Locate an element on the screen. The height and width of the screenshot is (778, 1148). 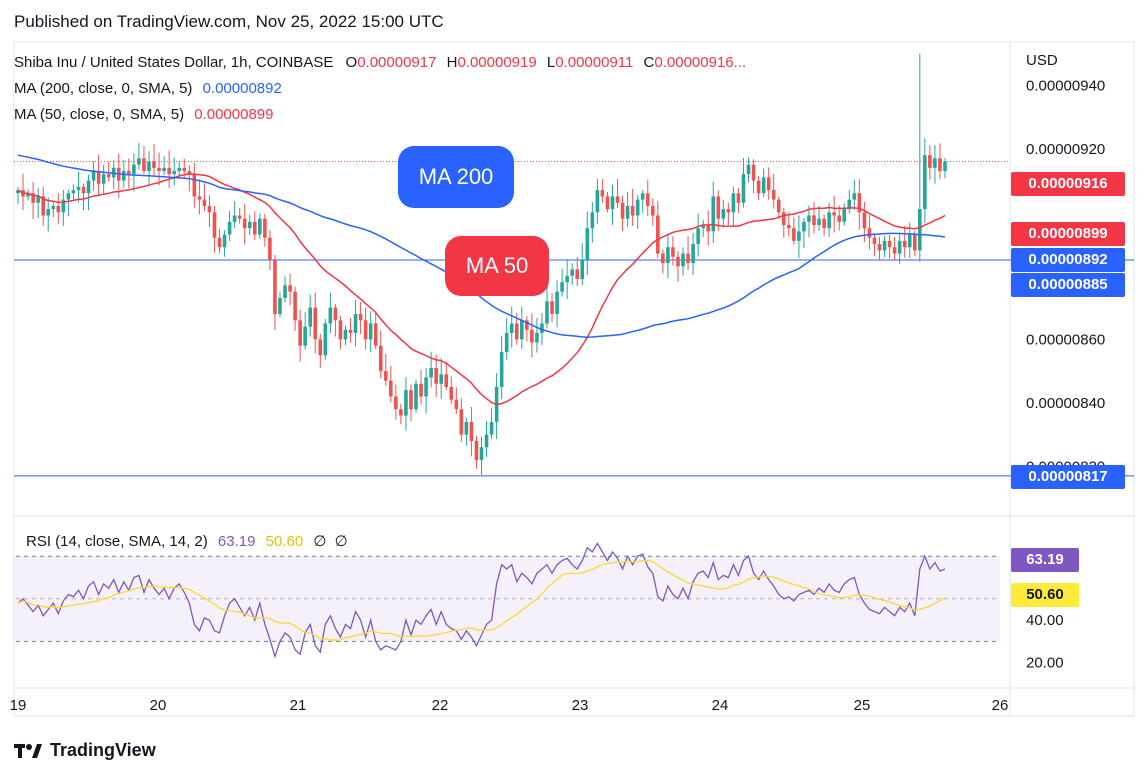
time-tick-label: 21 is located at coordinates (298, 705).